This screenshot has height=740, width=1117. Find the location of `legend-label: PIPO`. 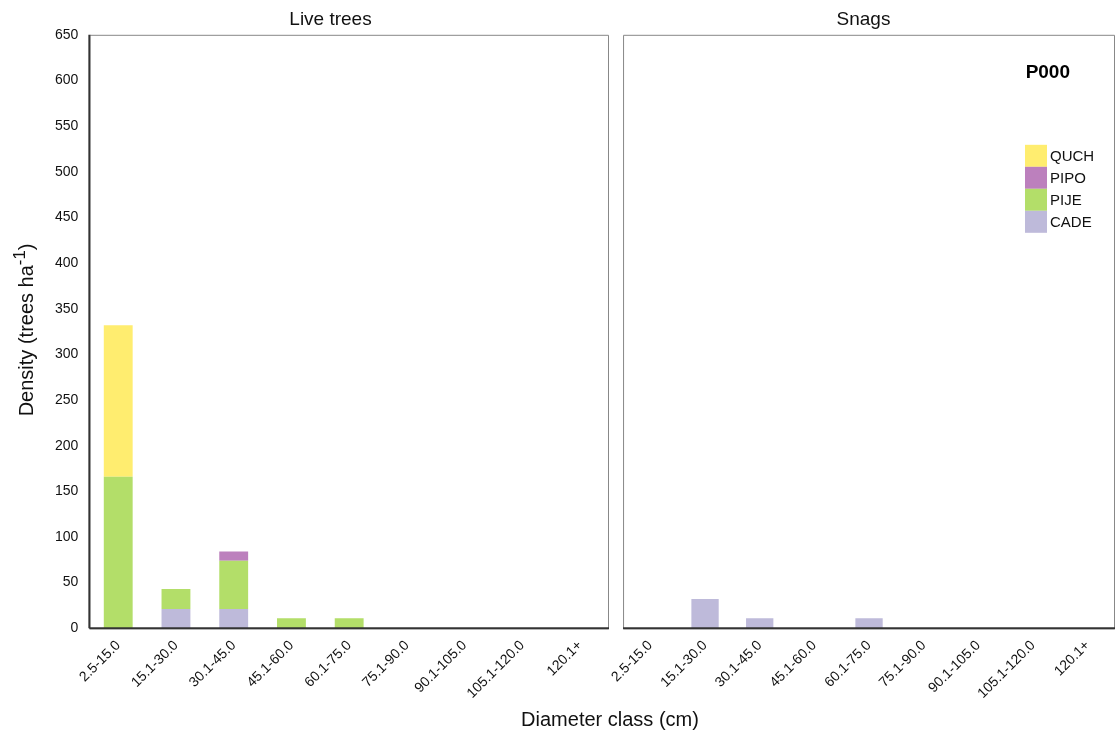

legend-label: PIPO is located at coordinates (1068, 177).